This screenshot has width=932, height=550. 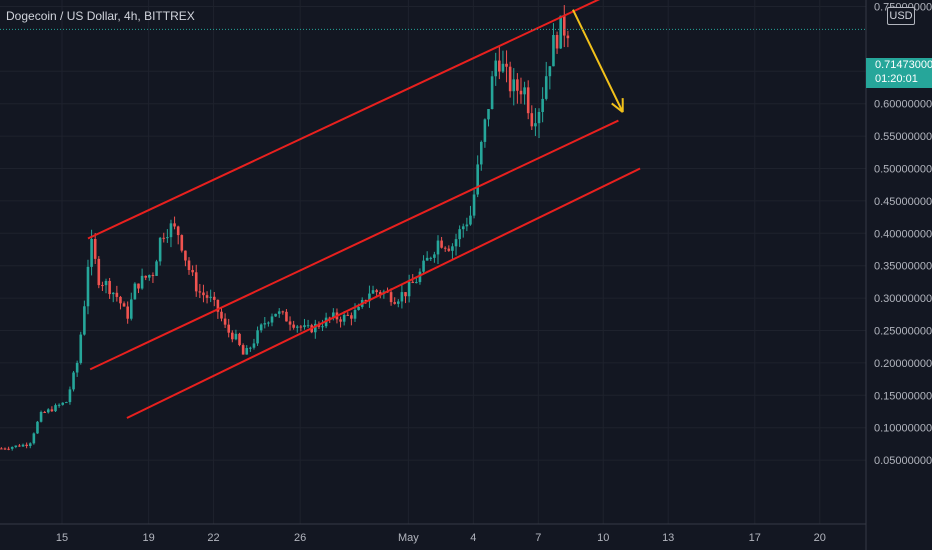 I want to click on forecast-arrow, so click(x=598, y=61).